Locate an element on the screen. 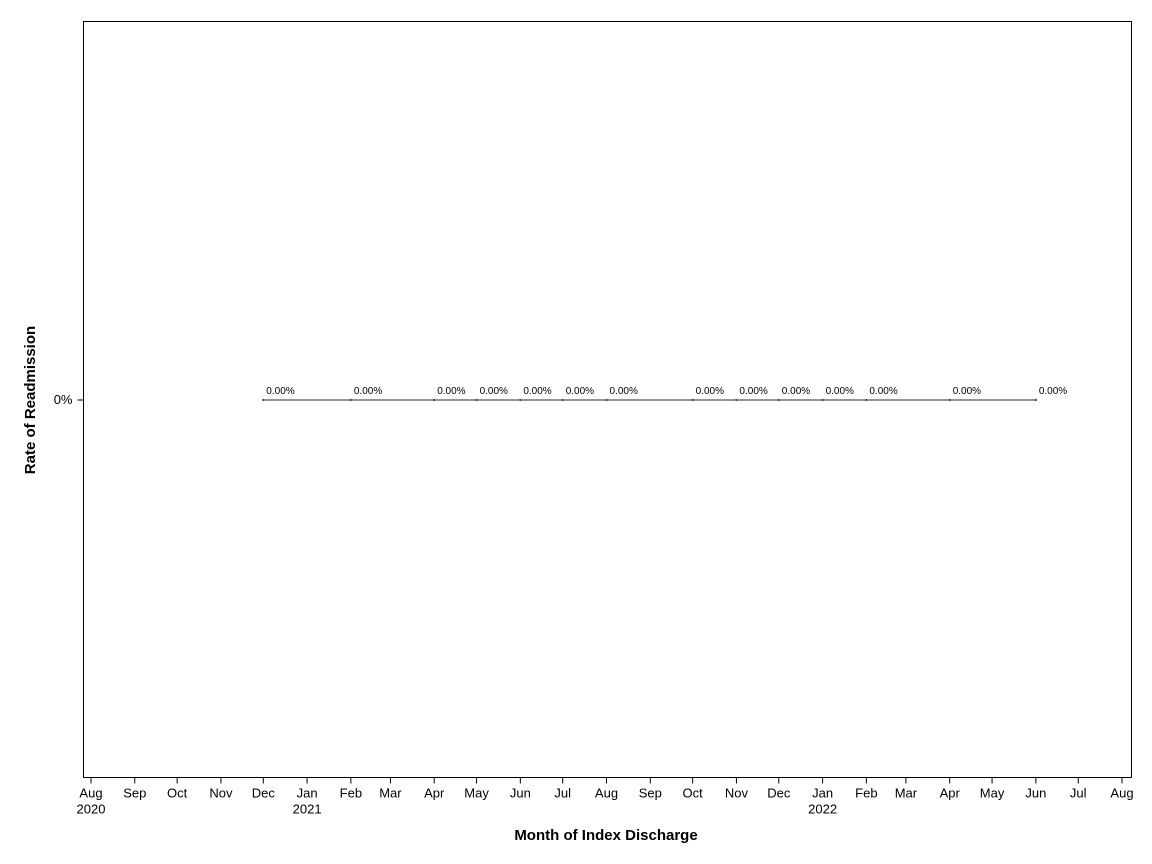 This screenshot has height=864, width=1152. y-tick-label: 0% is located at coordinates (63, 399).